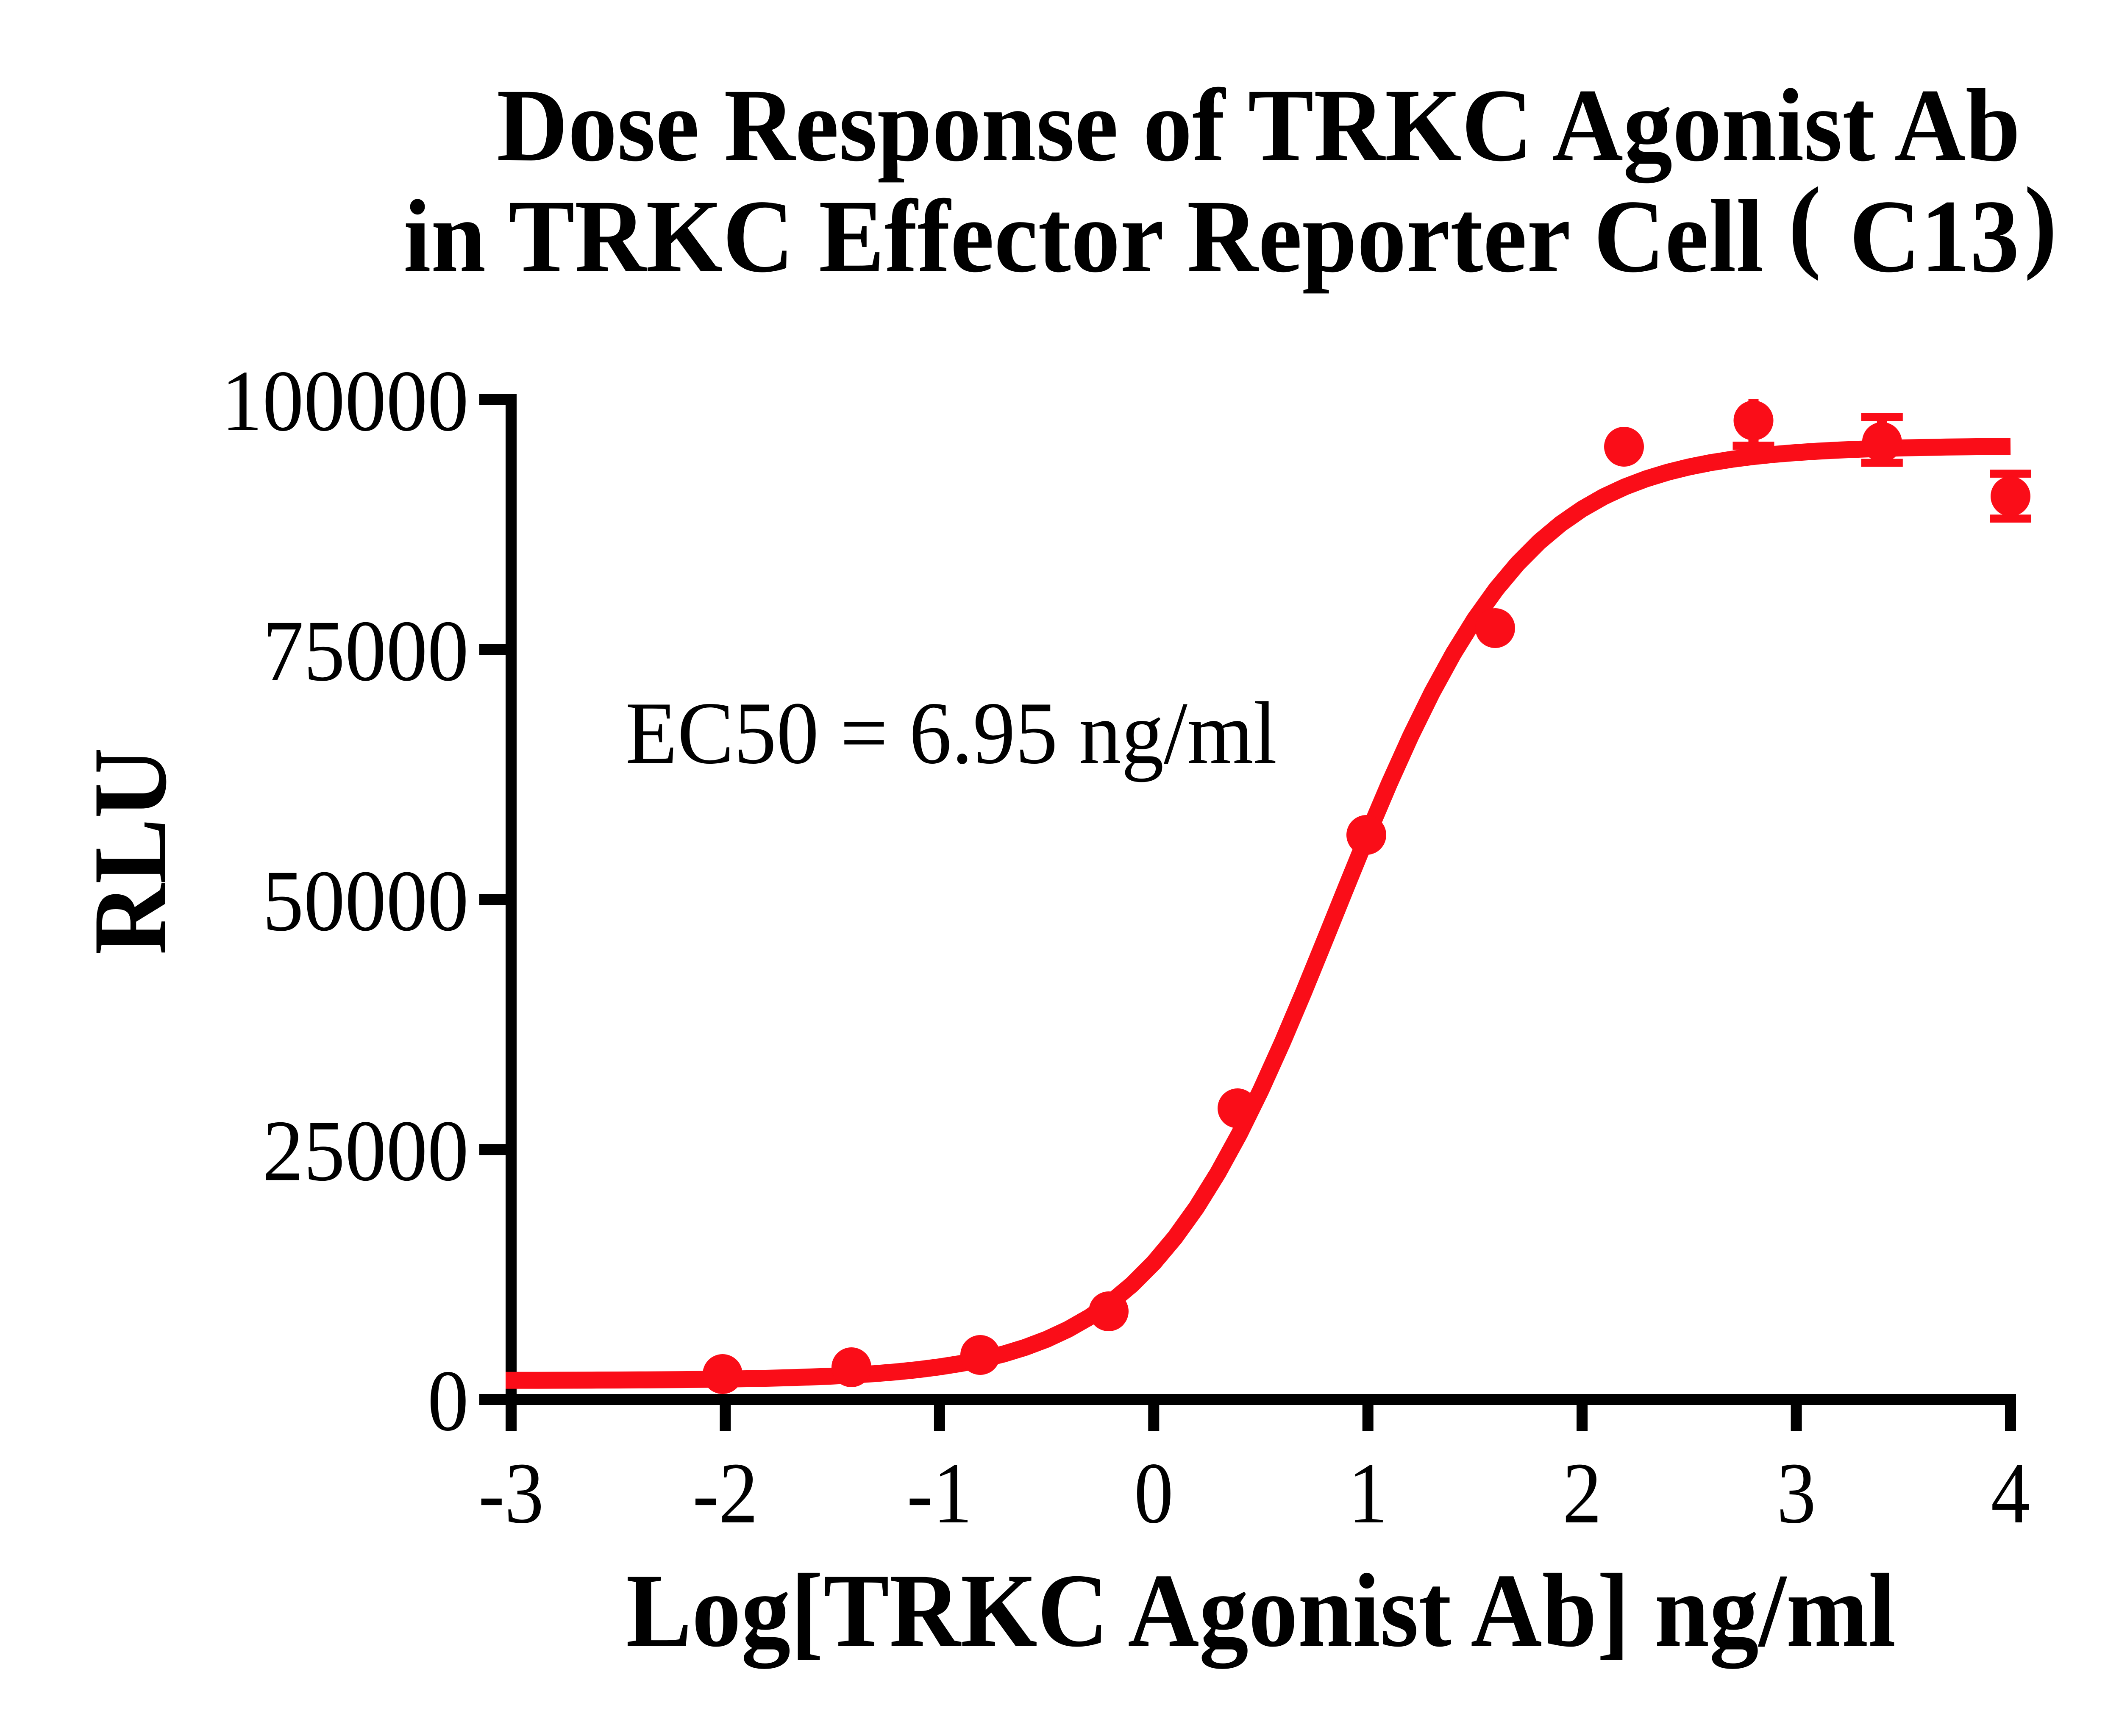 Image resolution: width=2119 pixels, height=1736 pixels. What do you see at coordinates (2011, 1493) in the screenshot?
I see `svg-text: 4` at bounding box center [2011, 1493].